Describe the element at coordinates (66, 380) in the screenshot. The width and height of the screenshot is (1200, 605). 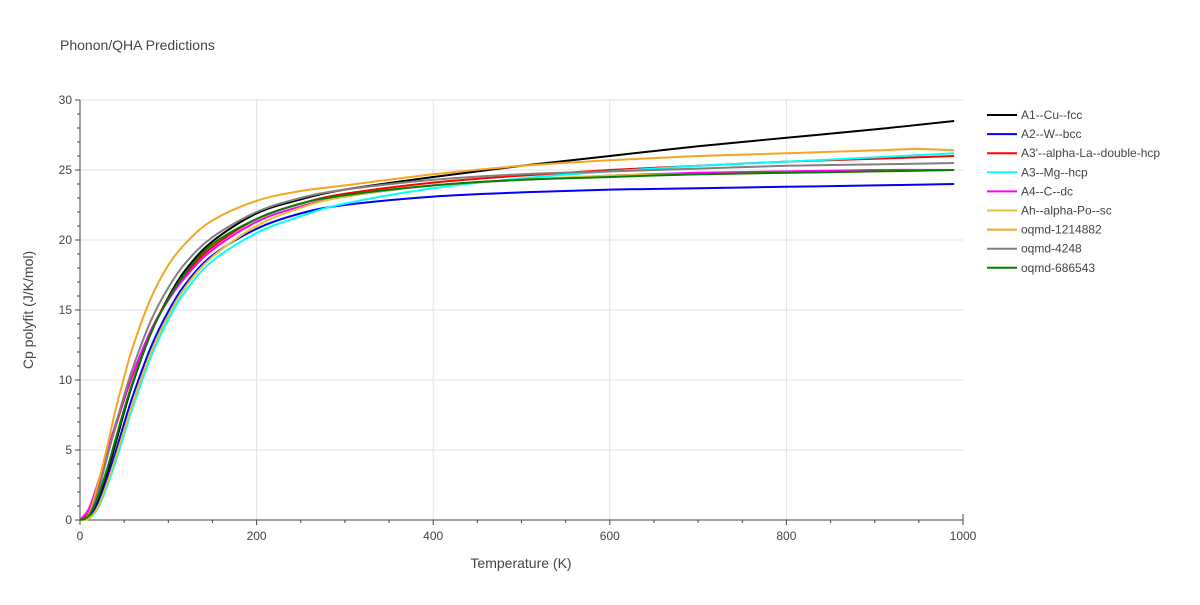
I see `y-tick-label: 10` at that location.